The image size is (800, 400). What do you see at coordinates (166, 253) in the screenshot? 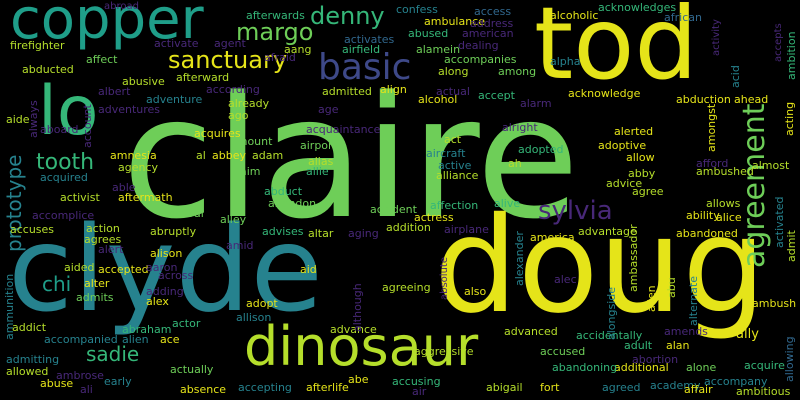
I see `word-alison: alison` at bounding box center [166, 253].